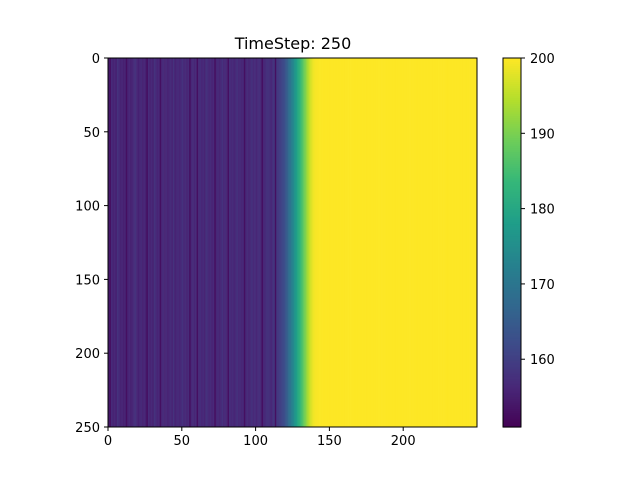  Describe the element at coordinates (260, 438) in the screenshot. I see `x-axis: 0 50 100 150 200` at that location.